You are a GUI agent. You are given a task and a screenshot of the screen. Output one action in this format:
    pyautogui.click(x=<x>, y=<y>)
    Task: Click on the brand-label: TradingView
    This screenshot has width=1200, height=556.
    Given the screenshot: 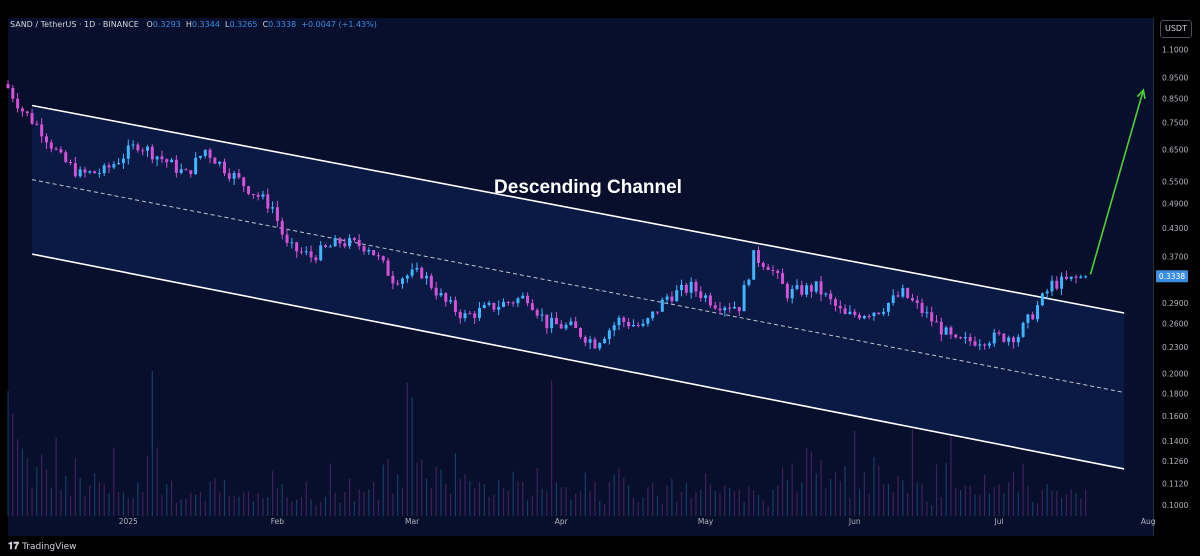 What is the action you would take?
    pyautogui.click(x=49, y=546)
    